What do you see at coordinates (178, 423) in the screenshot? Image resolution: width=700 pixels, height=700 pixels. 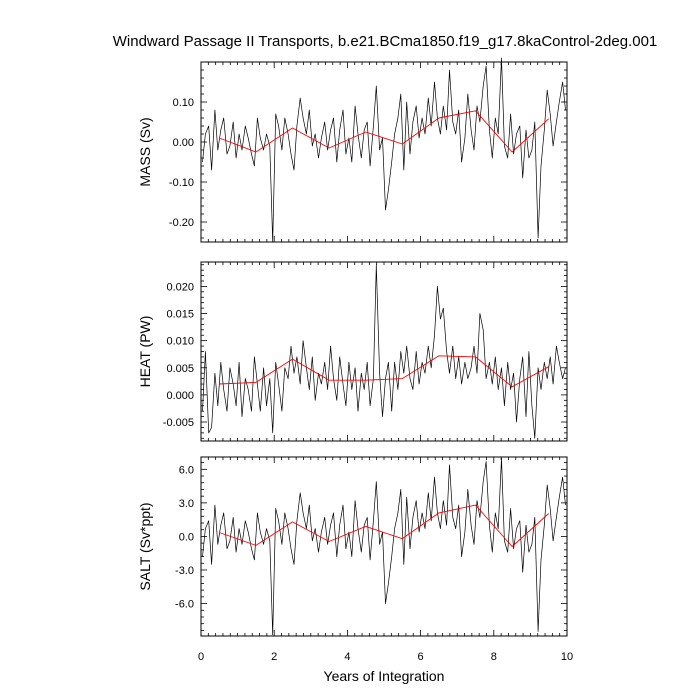 I see `heat-y-tick-label: -0.005` at bounding box center [178, 423].